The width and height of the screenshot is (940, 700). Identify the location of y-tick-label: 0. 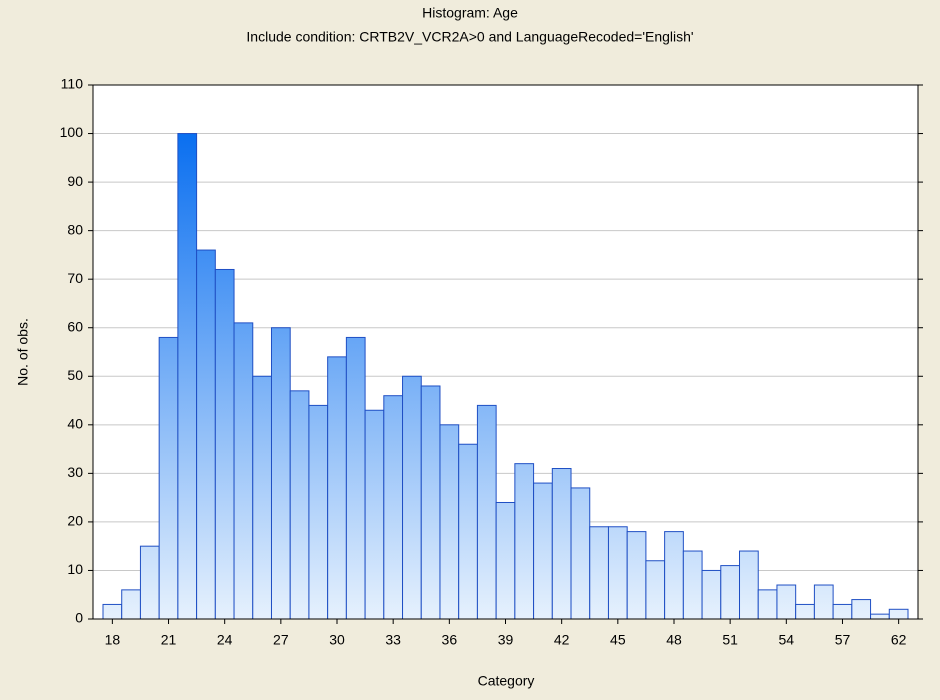
(79, 618).